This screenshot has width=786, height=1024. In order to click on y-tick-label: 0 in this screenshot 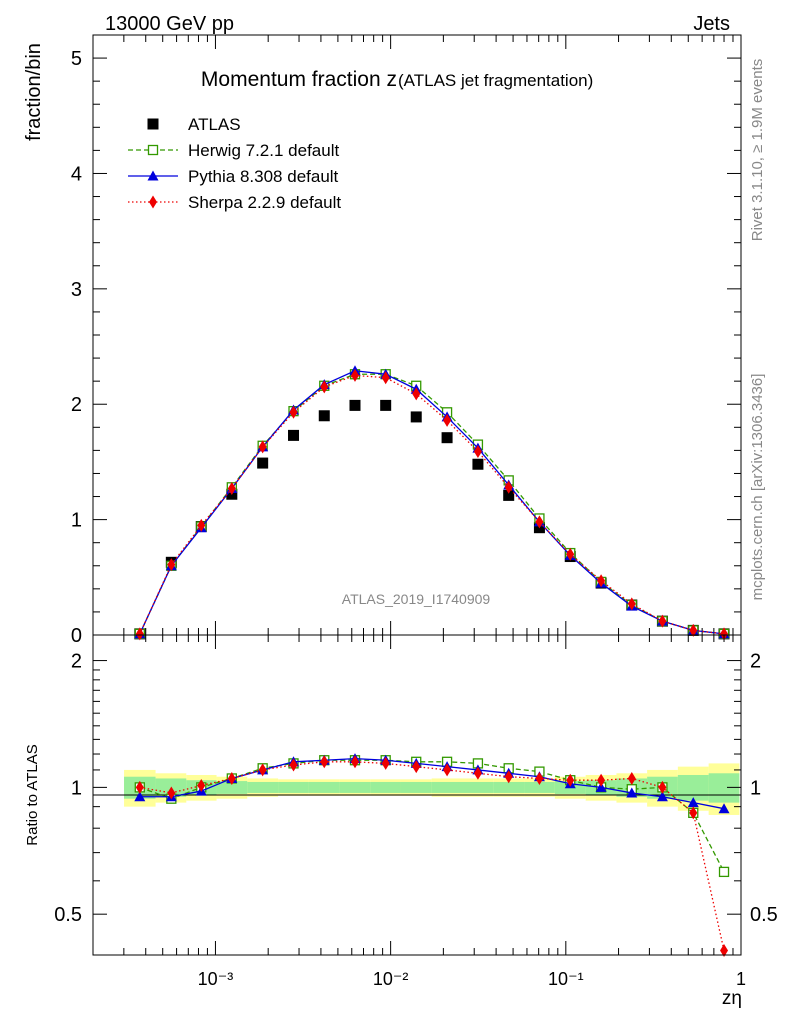, I will do `click(76, 636)`.